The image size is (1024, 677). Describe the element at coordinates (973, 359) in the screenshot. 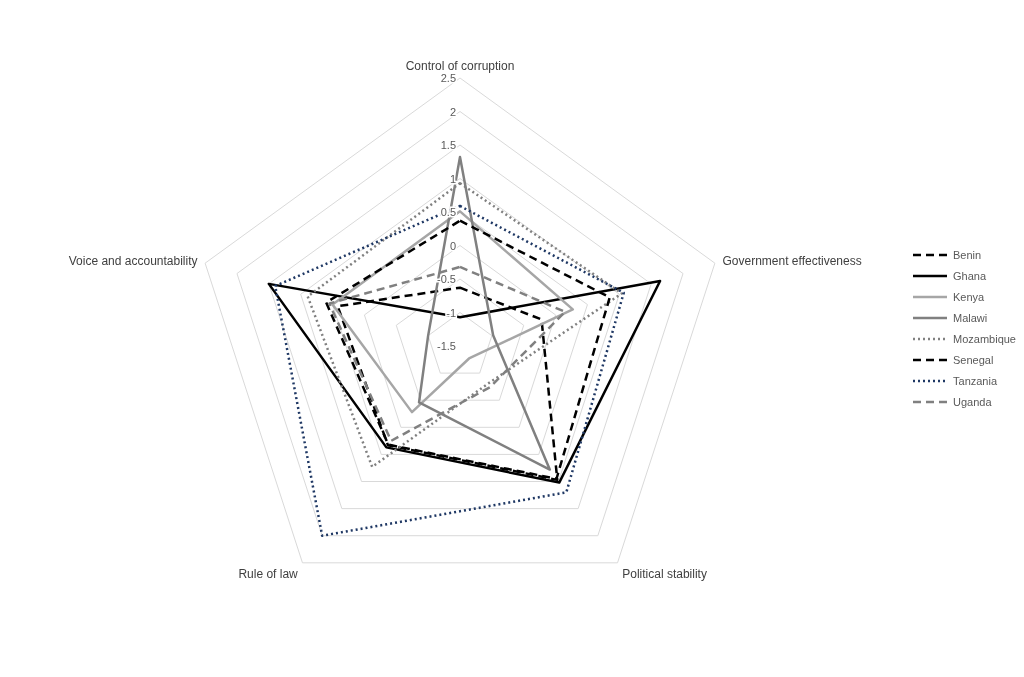

I see `legend-label: Senegal` at that location.